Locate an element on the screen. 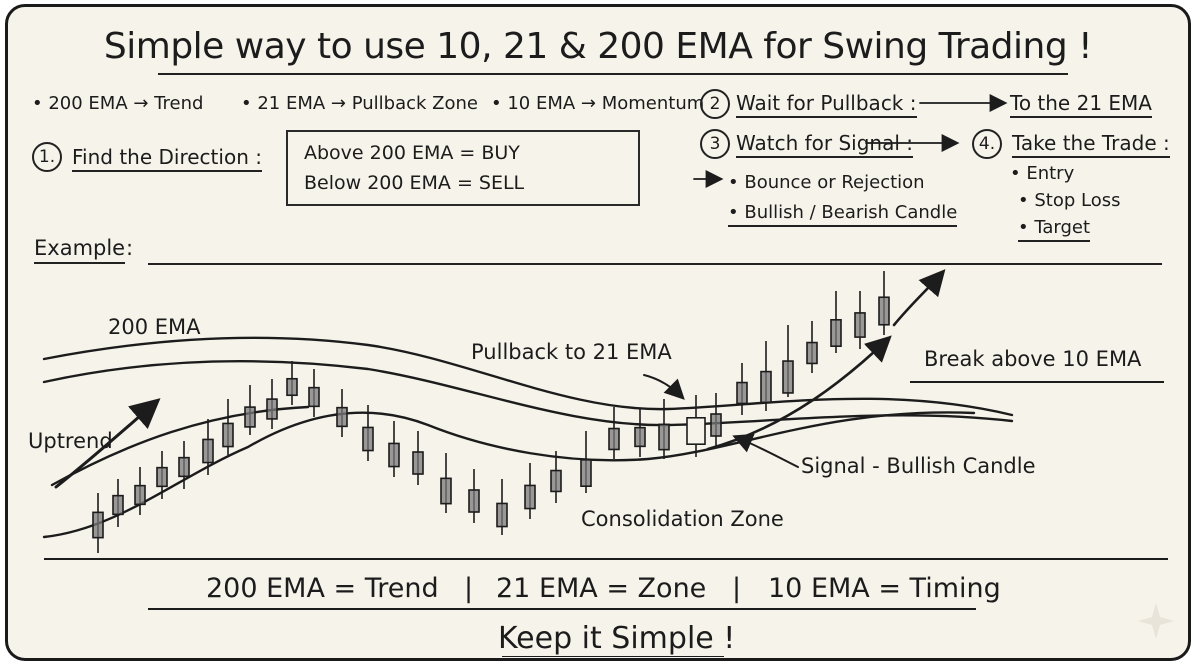 This screenshot has height=669, width=1200. summary-timing: 10 EMA = Timing is located at coordinates (884, 588).